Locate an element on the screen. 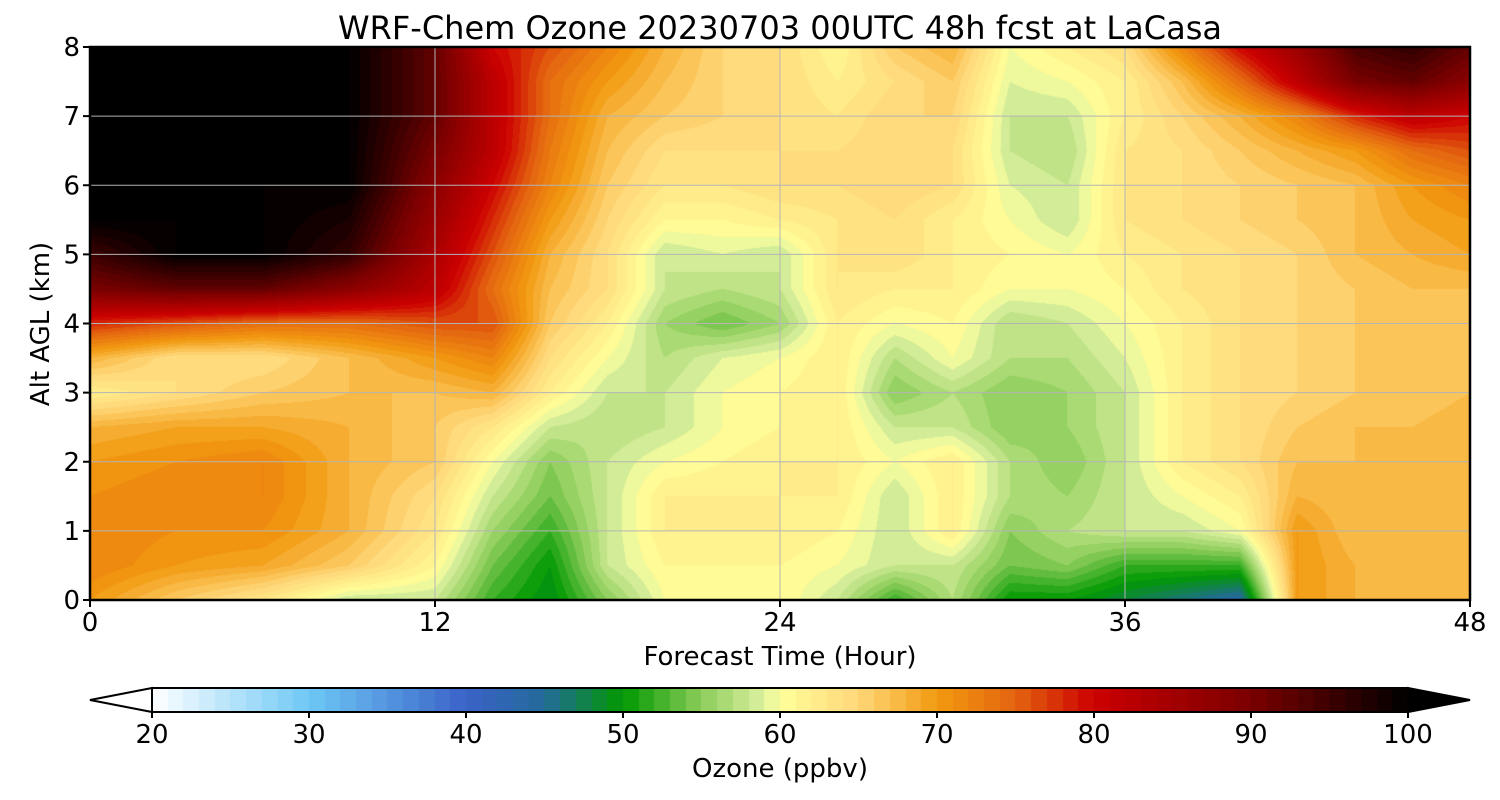 The height and width of the screenshot is (800, 1500). y-tick-label: 7 is located at coordinates (71, 117).